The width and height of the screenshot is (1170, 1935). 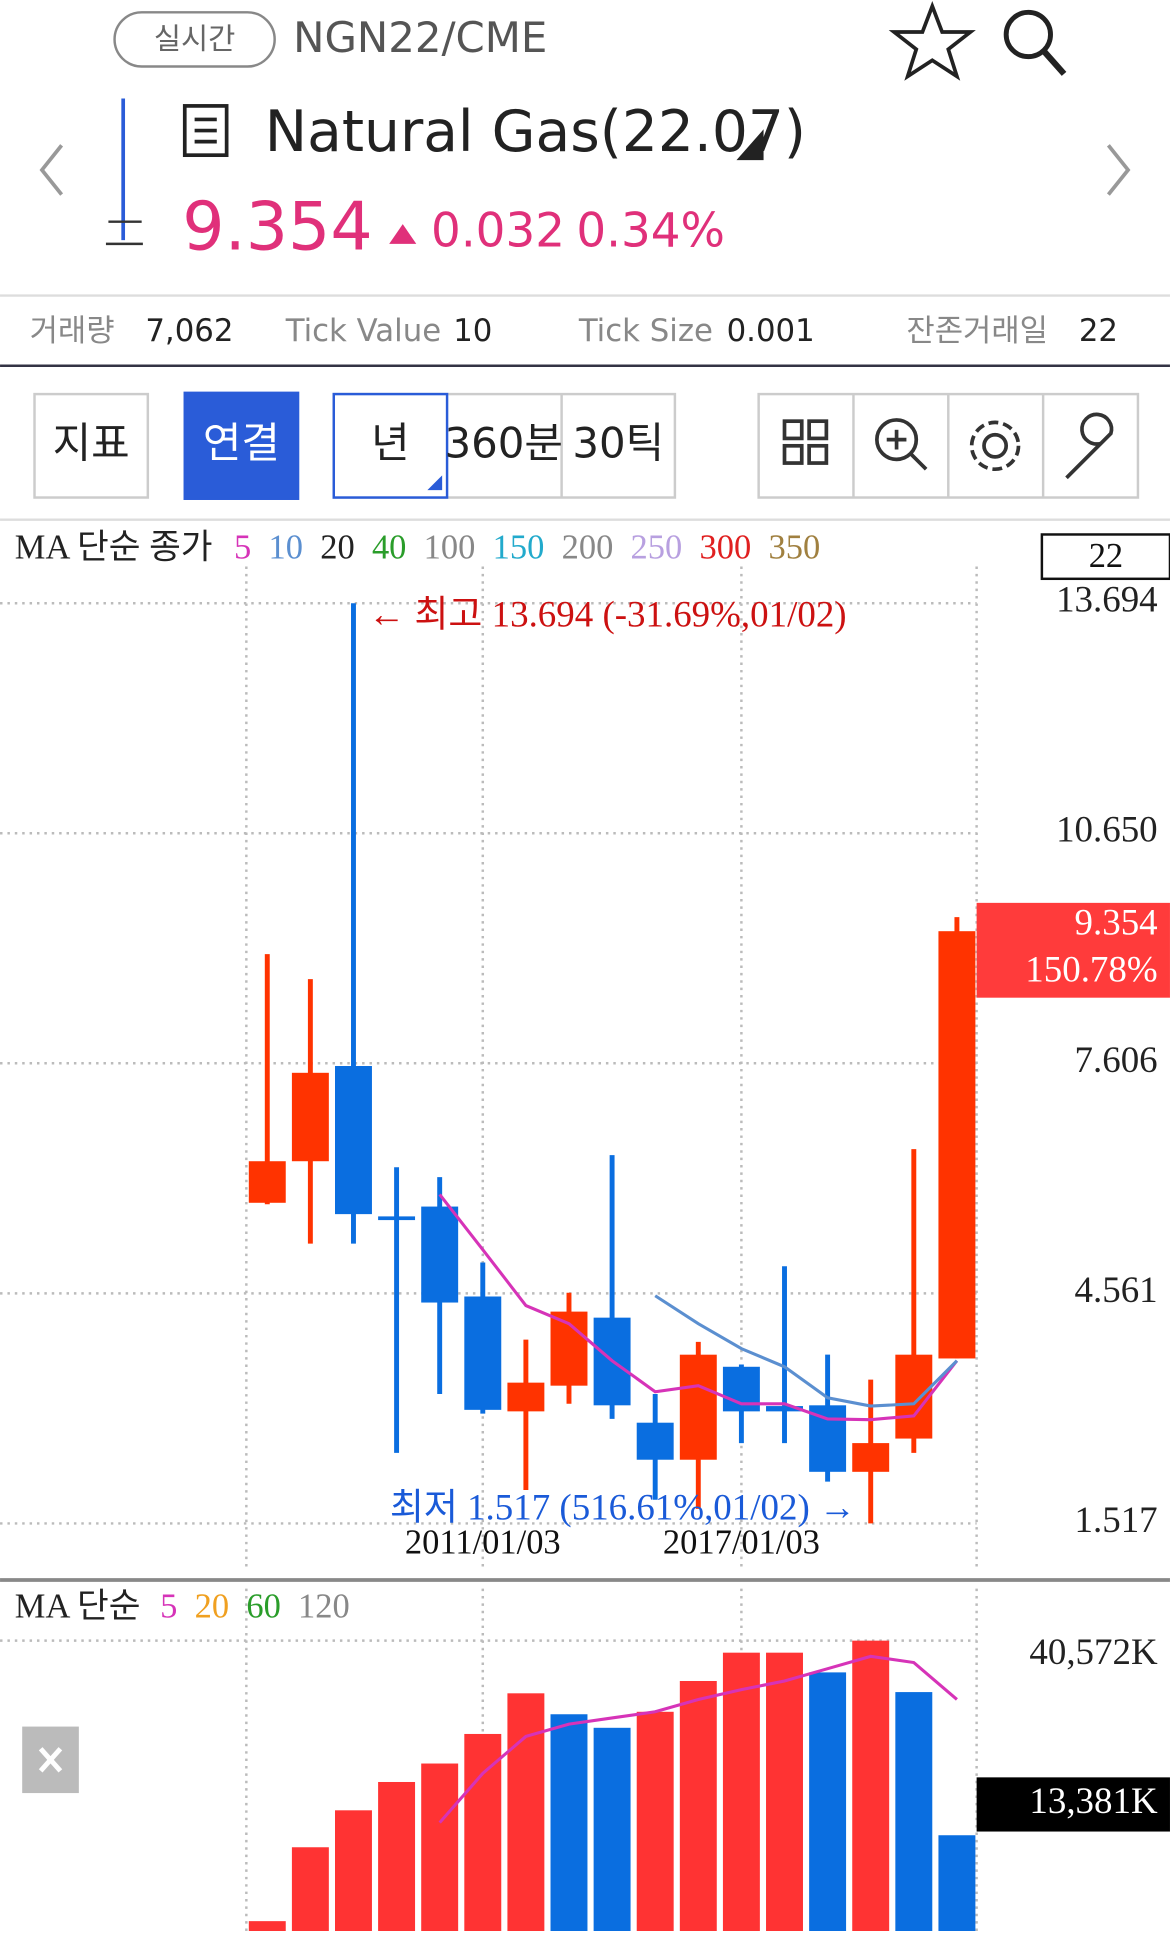 What do you see at coordinates (995, 446) in the screenshot?
I see `settings-icon` at bounding box center [995, 446].